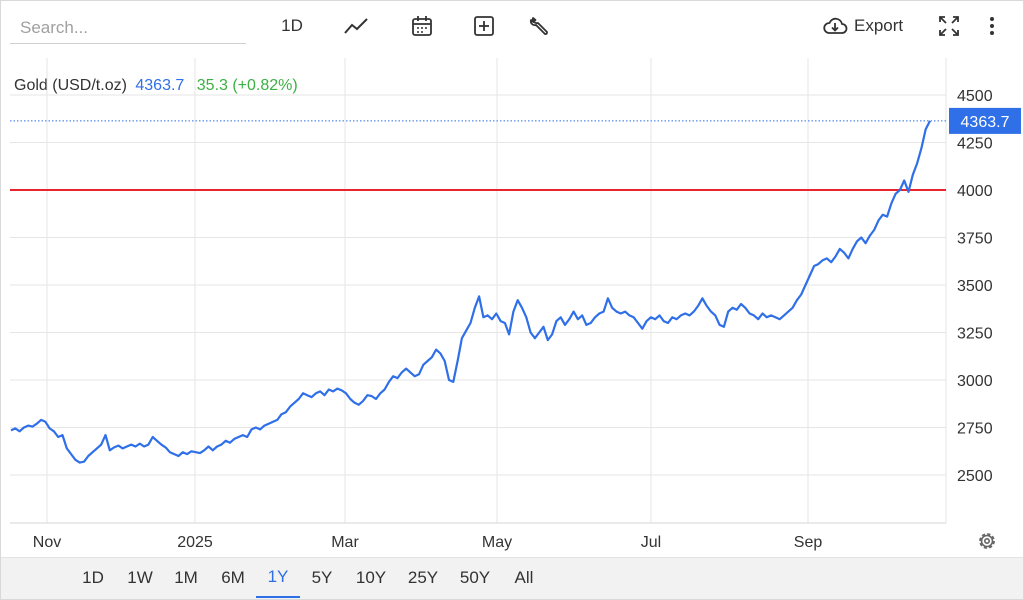 This screenshot has width=1024, height=600. I want to click on range-button-1m: 1M, so click(186, 577).